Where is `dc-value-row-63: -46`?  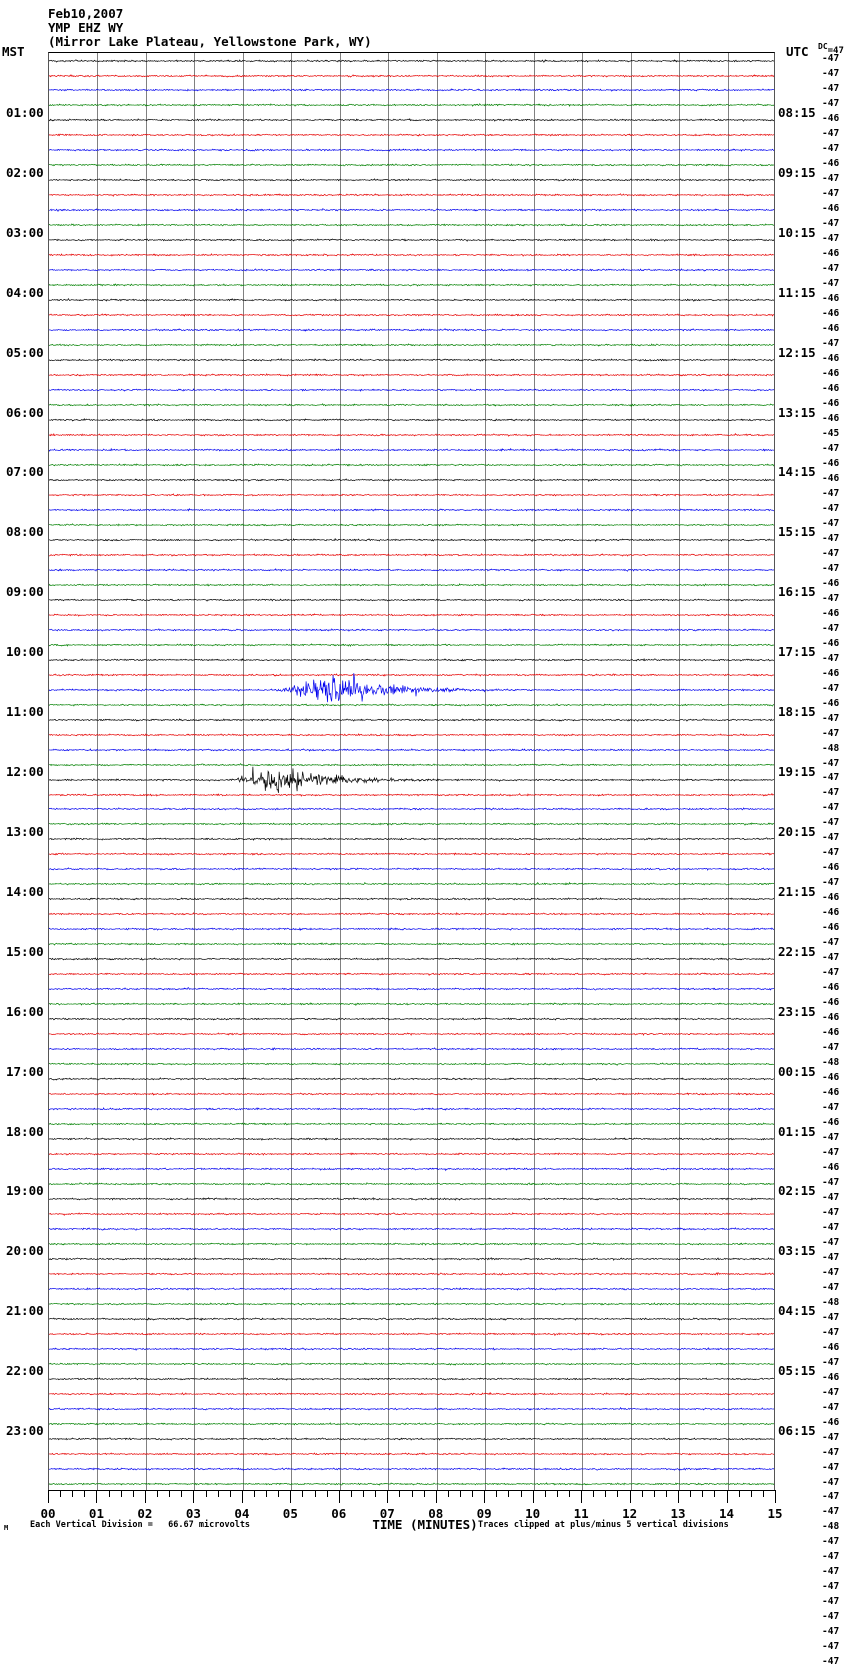 dc-value-row-63: -46 is located at coordinates (831, 1003).